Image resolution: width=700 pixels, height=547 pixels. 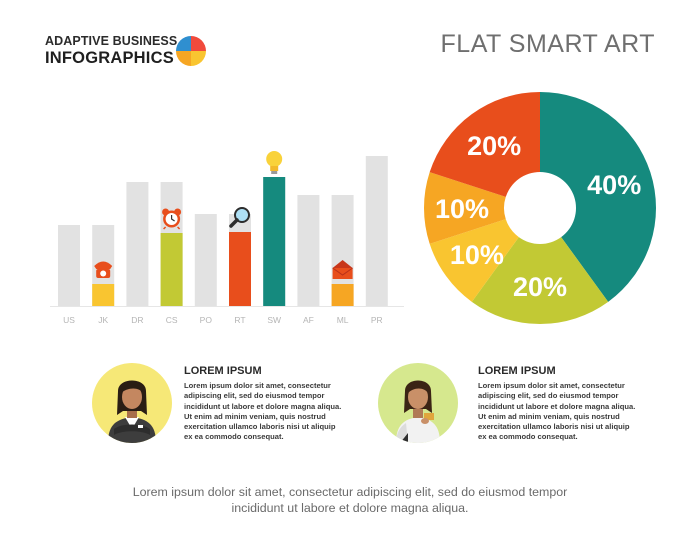 What do you see at coordinates (109, 58) in the screenshot?
I see `logo-line2: INFOGRAPHICS` at bounding box center [109, 58].